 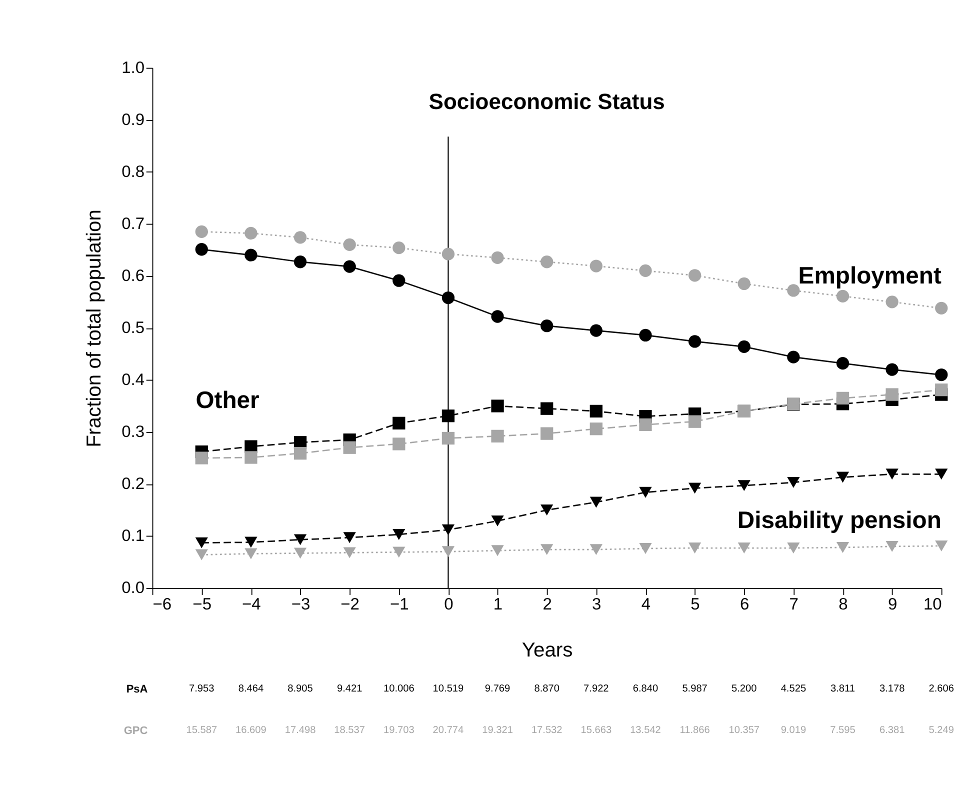 What do you see at coordinates (893, 605) in the screenshot?
I see `x-tick-label: 9` at bounding box center [893, 605].